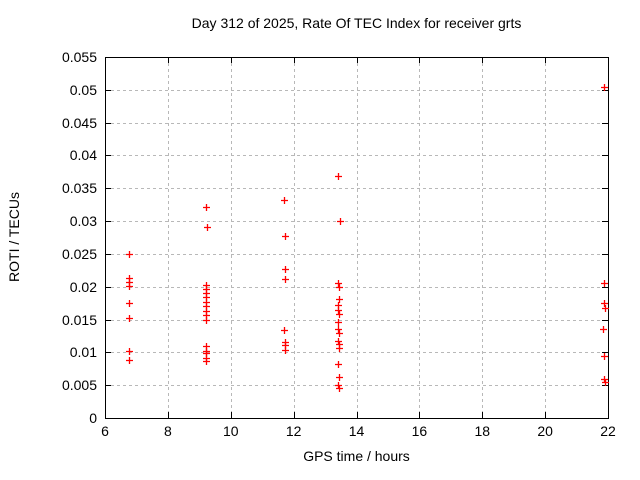  What do you see at coordinates (79, 385) in the screenshot?
I see `y-tick-label: 0.005` at bounding box center [79, 385].